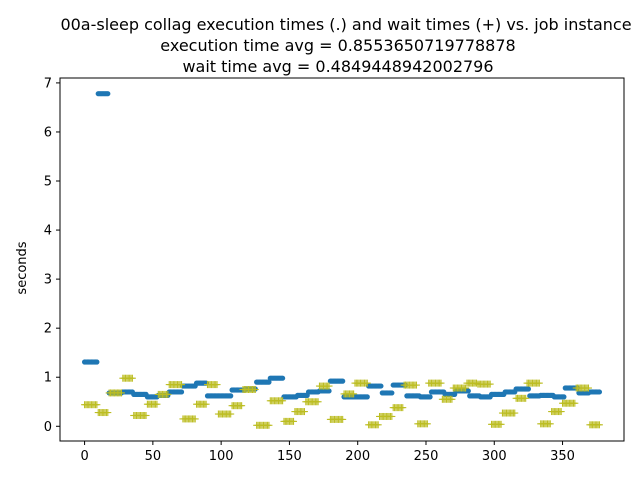  Describe the element at coordinates (357, 456) in the screenshot. I see `x-tick-label: 200` at that location.